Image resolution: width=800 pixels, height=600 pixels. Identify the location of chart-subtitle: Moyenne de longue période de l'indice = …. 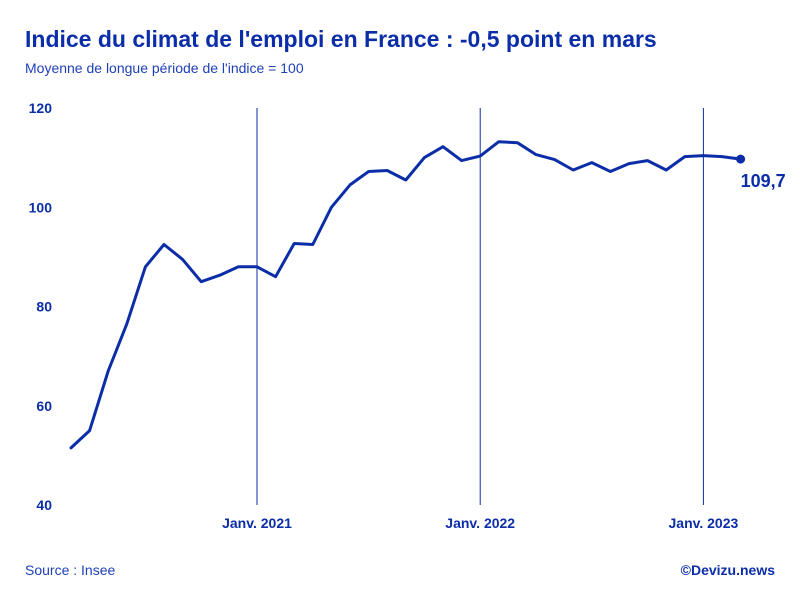
(164, 68).